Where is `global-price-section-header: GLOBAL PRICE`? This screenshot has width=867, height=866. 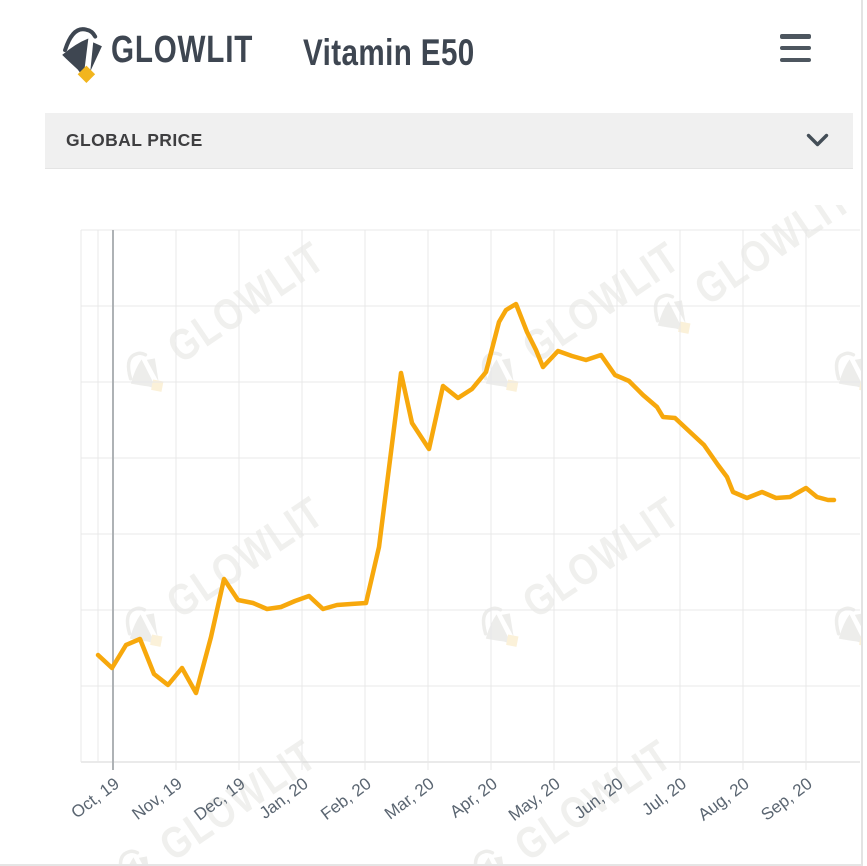 global-price-section-header: GLOBAL PRICE is located at coordinates (449, 141).